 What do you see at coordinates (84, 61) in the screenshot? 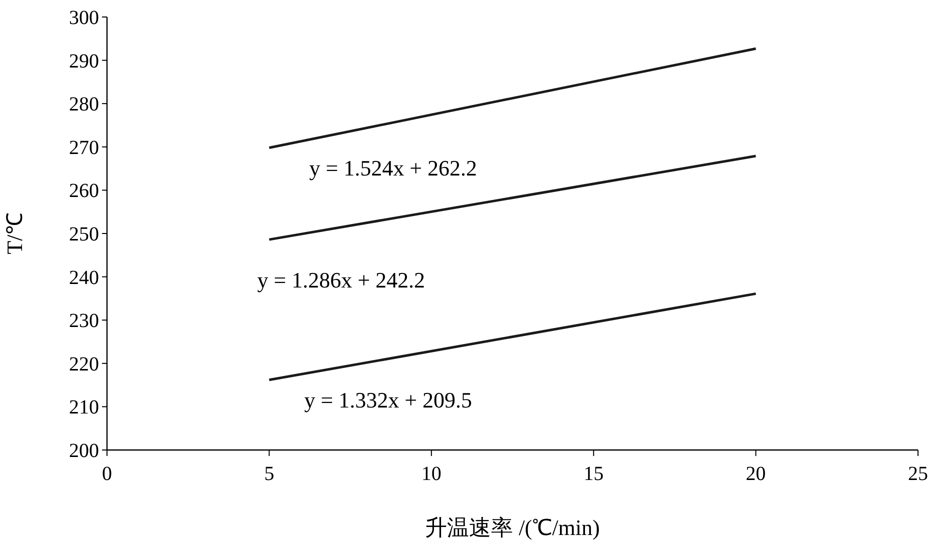
I see `y-tick-label: 290` at bounding box center [84, 61].